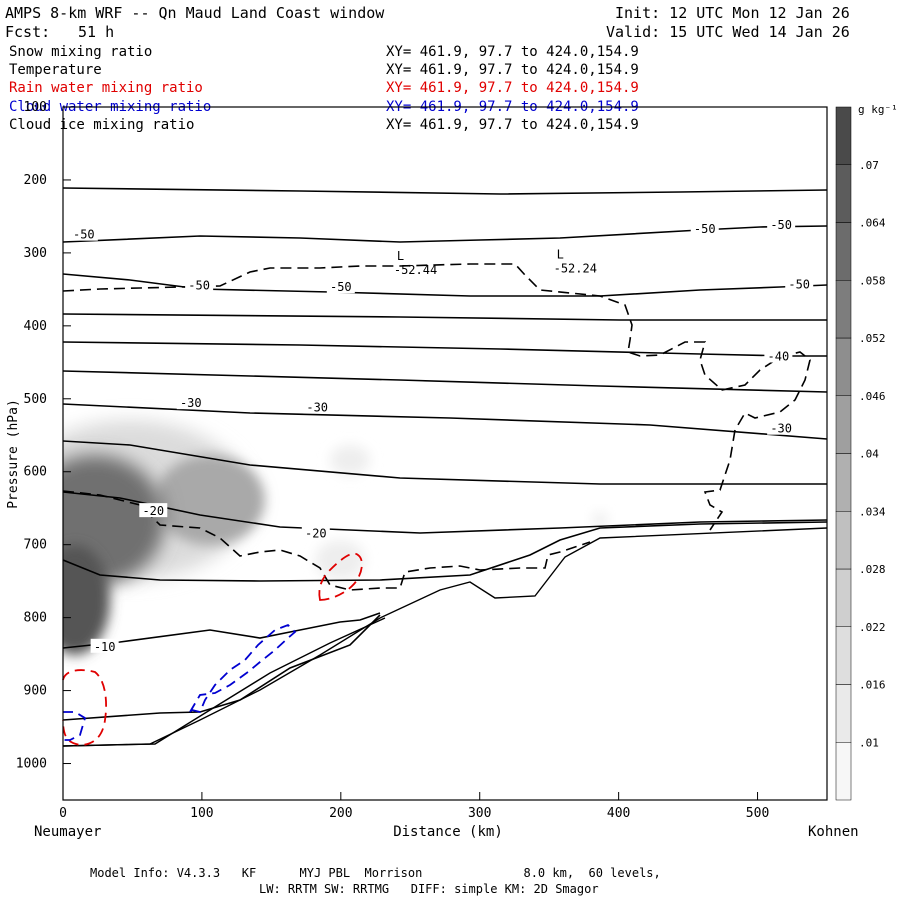 This screenshot has height=900, width=900. I want to click on terrain-line, so click(224, 682).